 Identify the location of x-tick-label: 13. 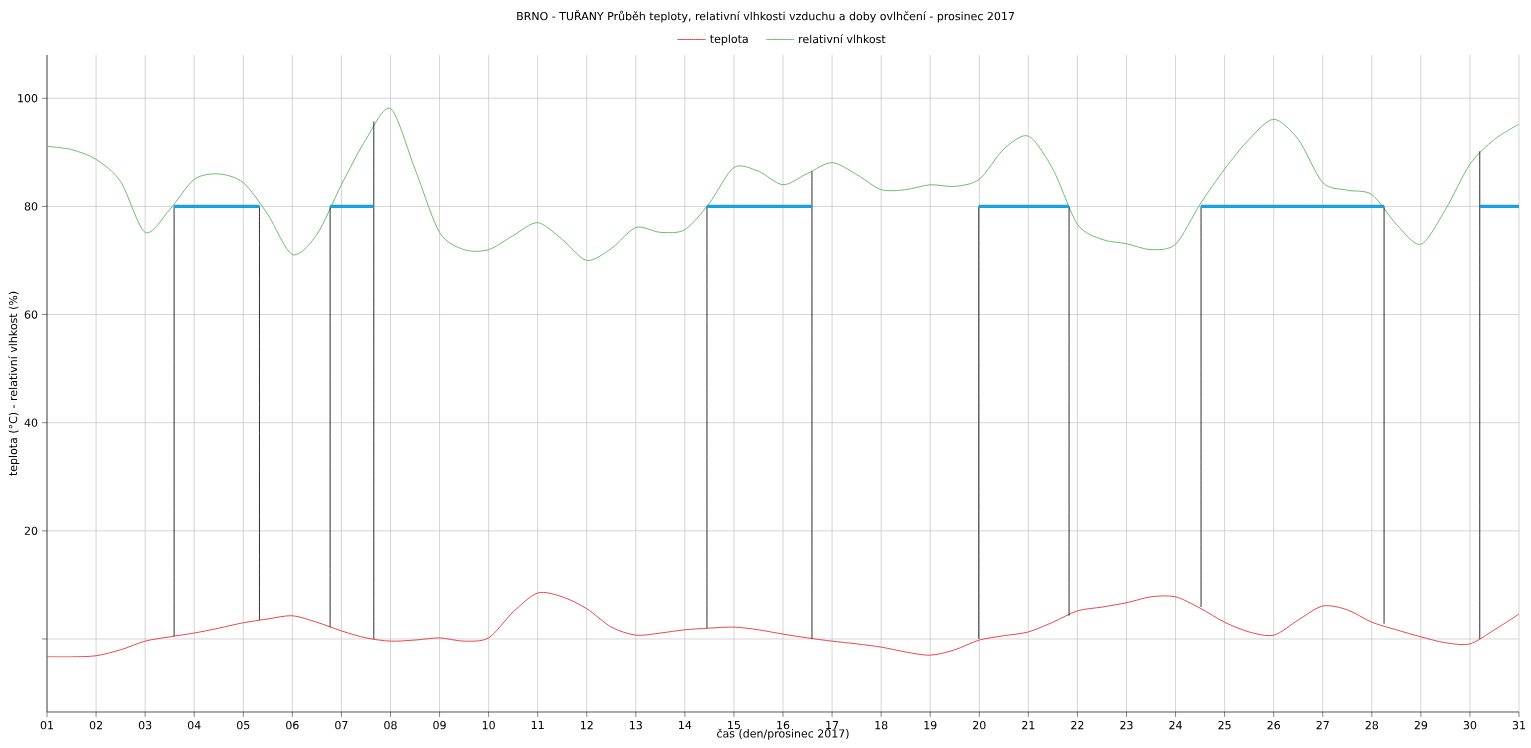
(636, 725).